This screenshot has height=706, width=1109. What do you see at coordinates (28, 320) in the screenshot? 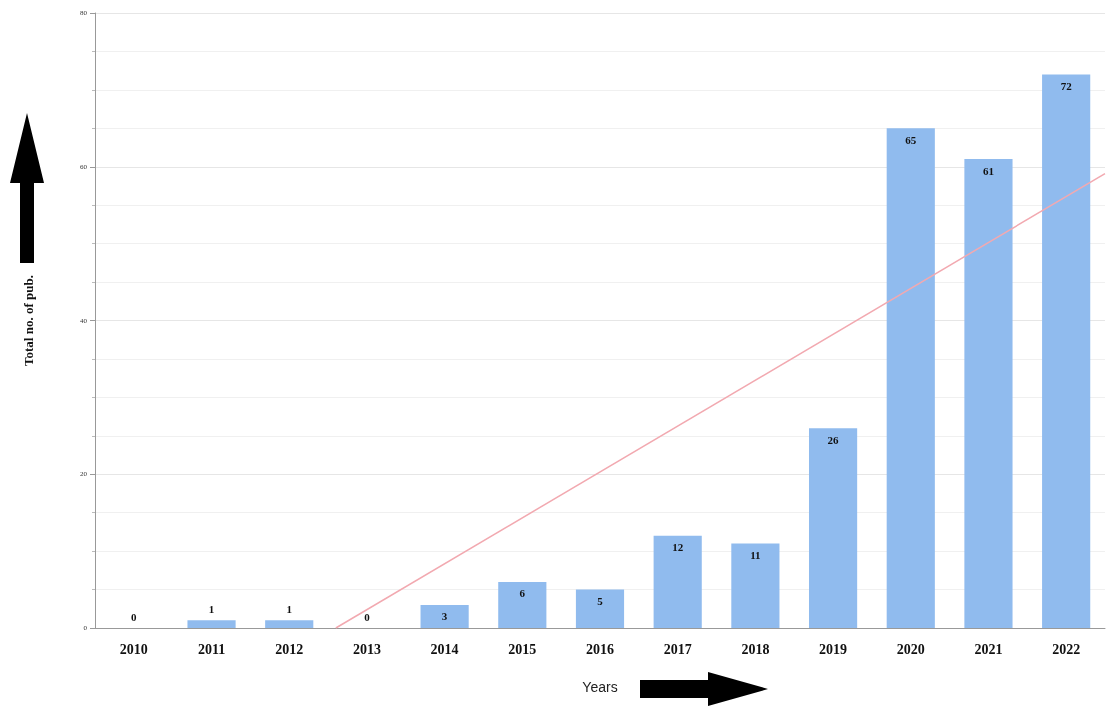
I see `y-axis-title: Total no. of pub.` at bounding box center [28, 320].